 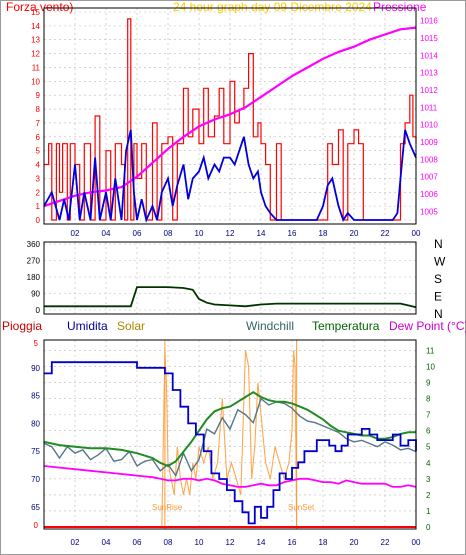 What do you see at coordinates (292, 233) in the screenshot?
I see `top-x-tick-label: 16` at bounding box center [292, 233].